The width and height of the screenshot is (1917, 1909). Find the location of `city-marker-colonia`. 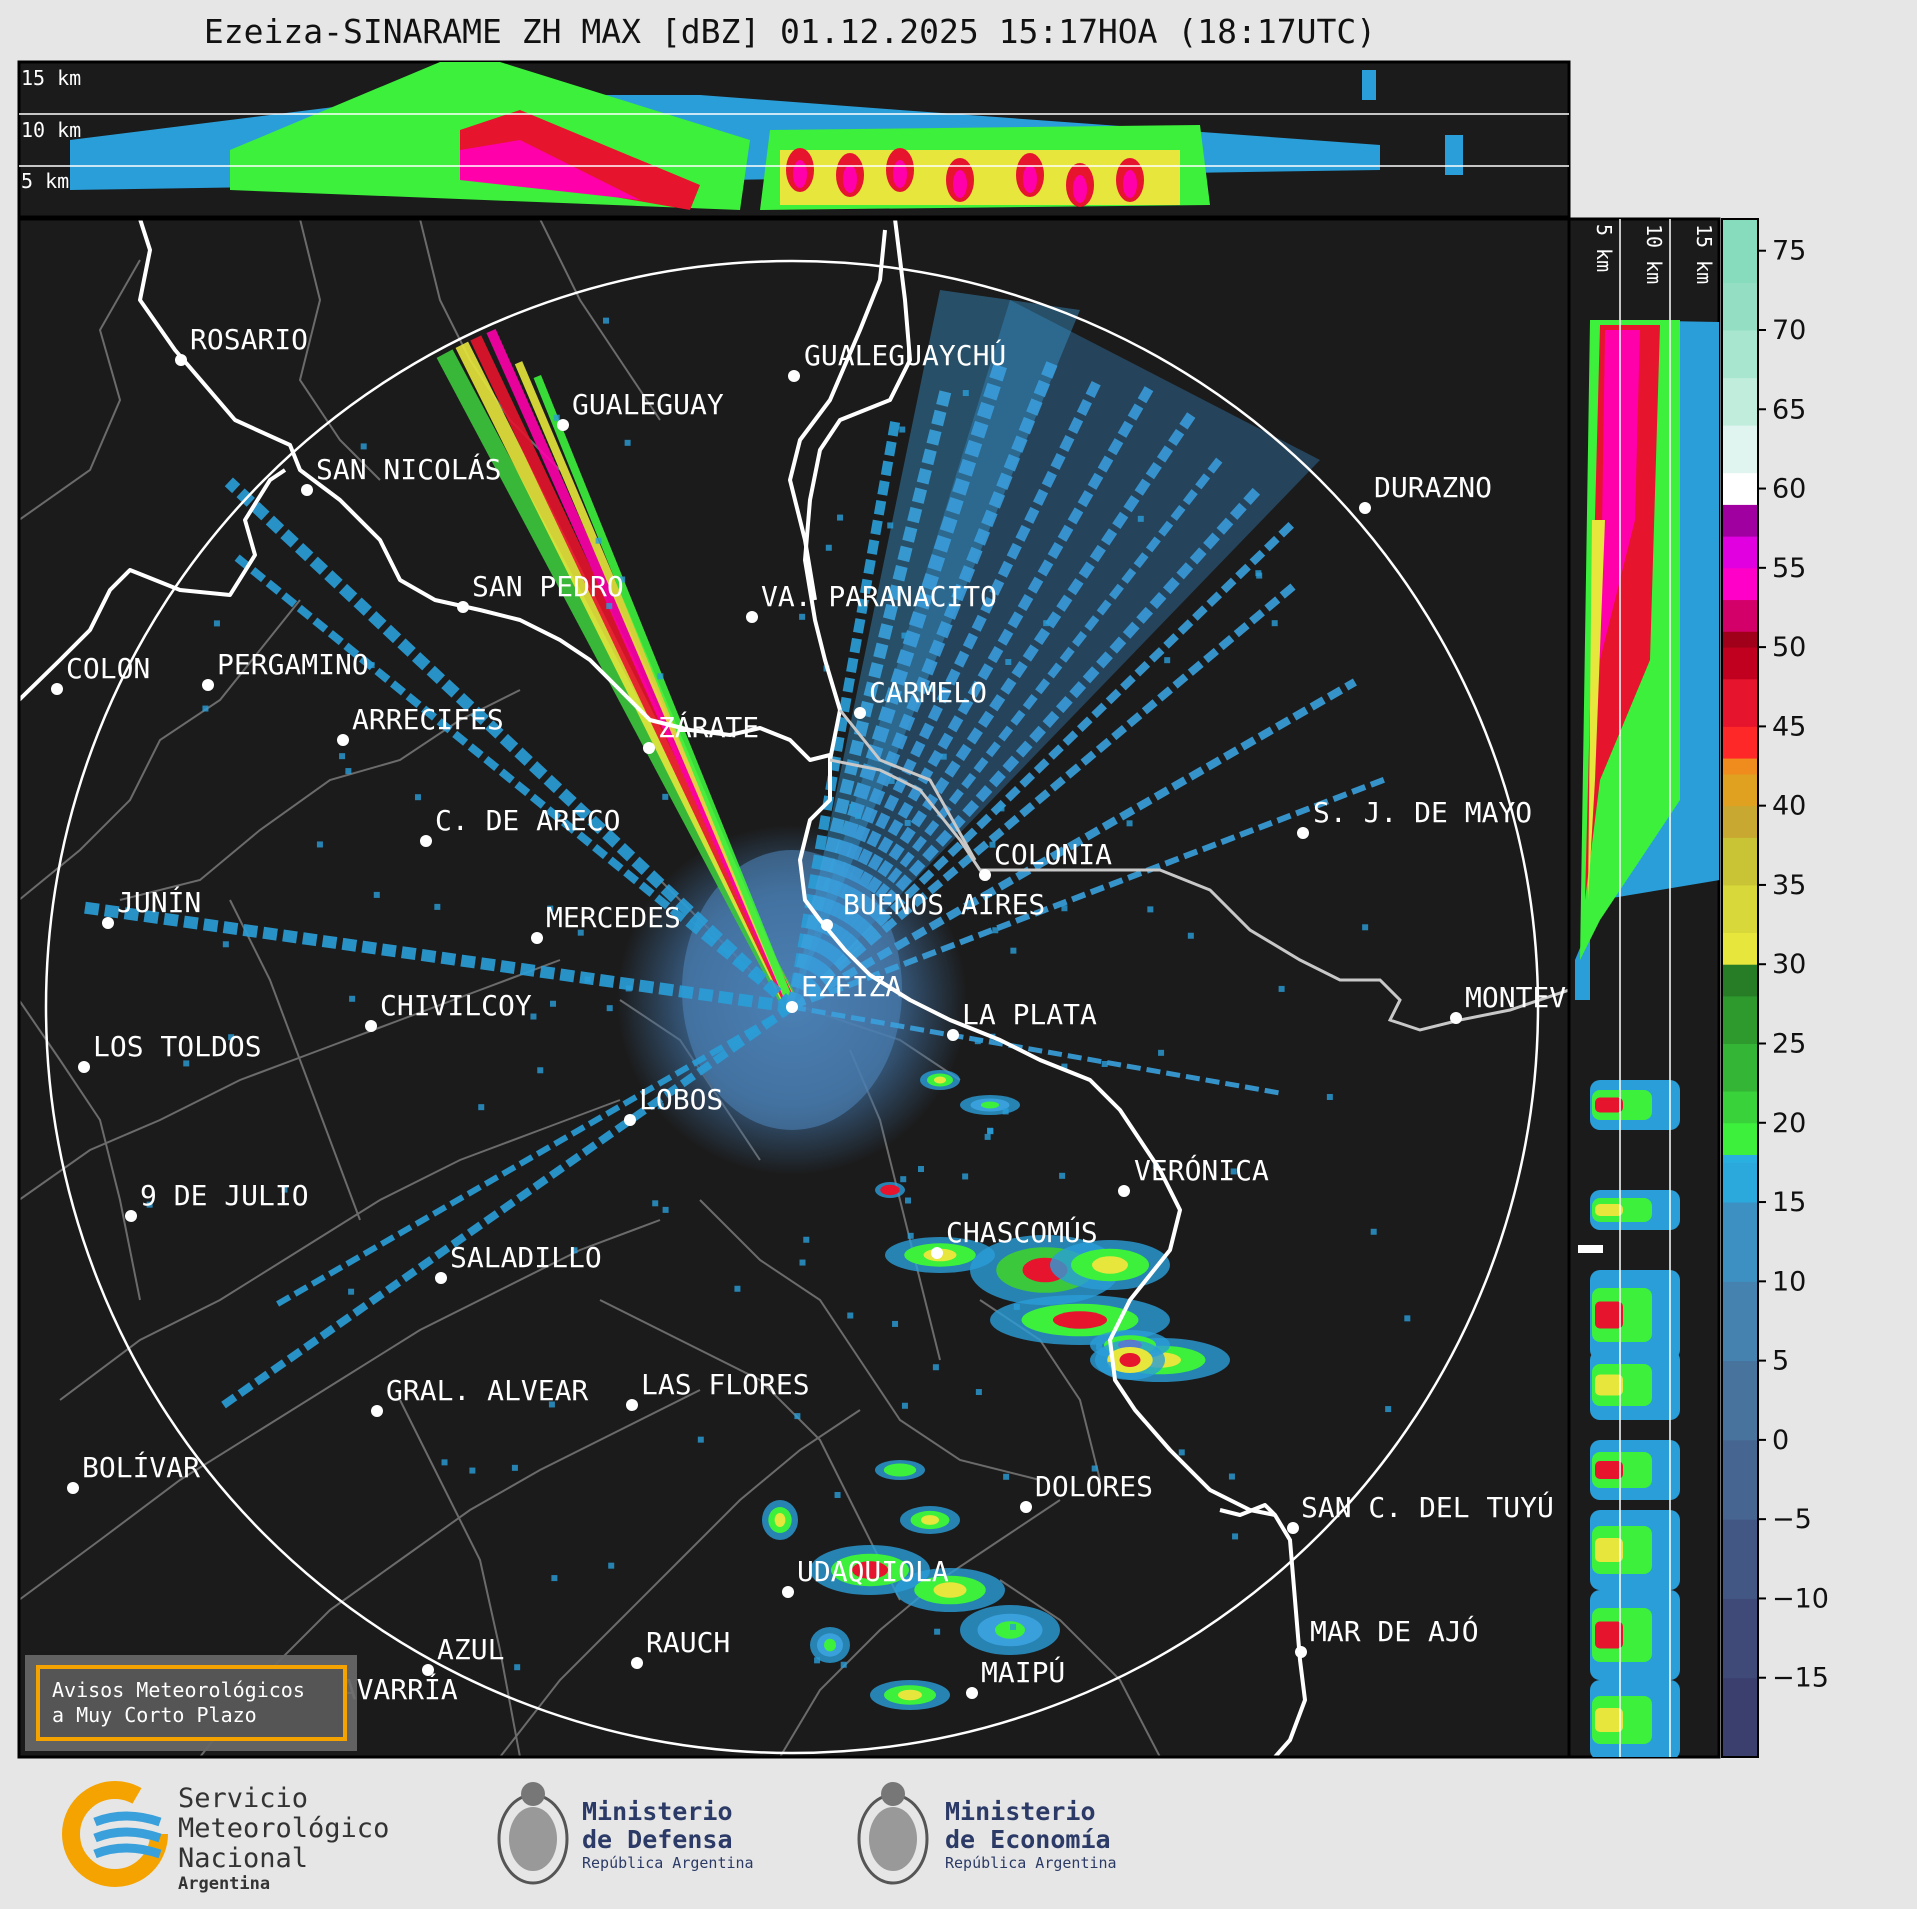

city-marker-colonia is located at coordinates (985, 875).